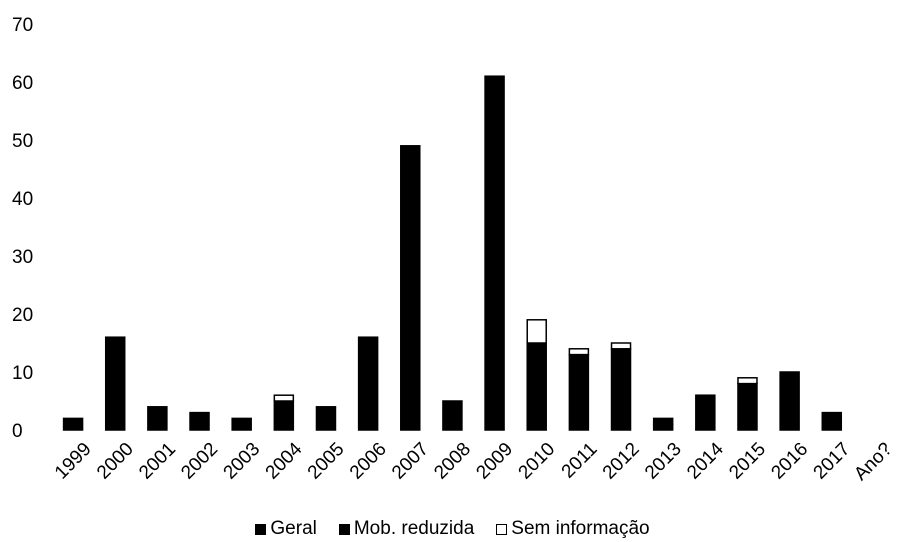  What do you see at coordinates (22, 25) in the screenshot?
I see `y-tick-label: 70` at bounding box center [22, 25].